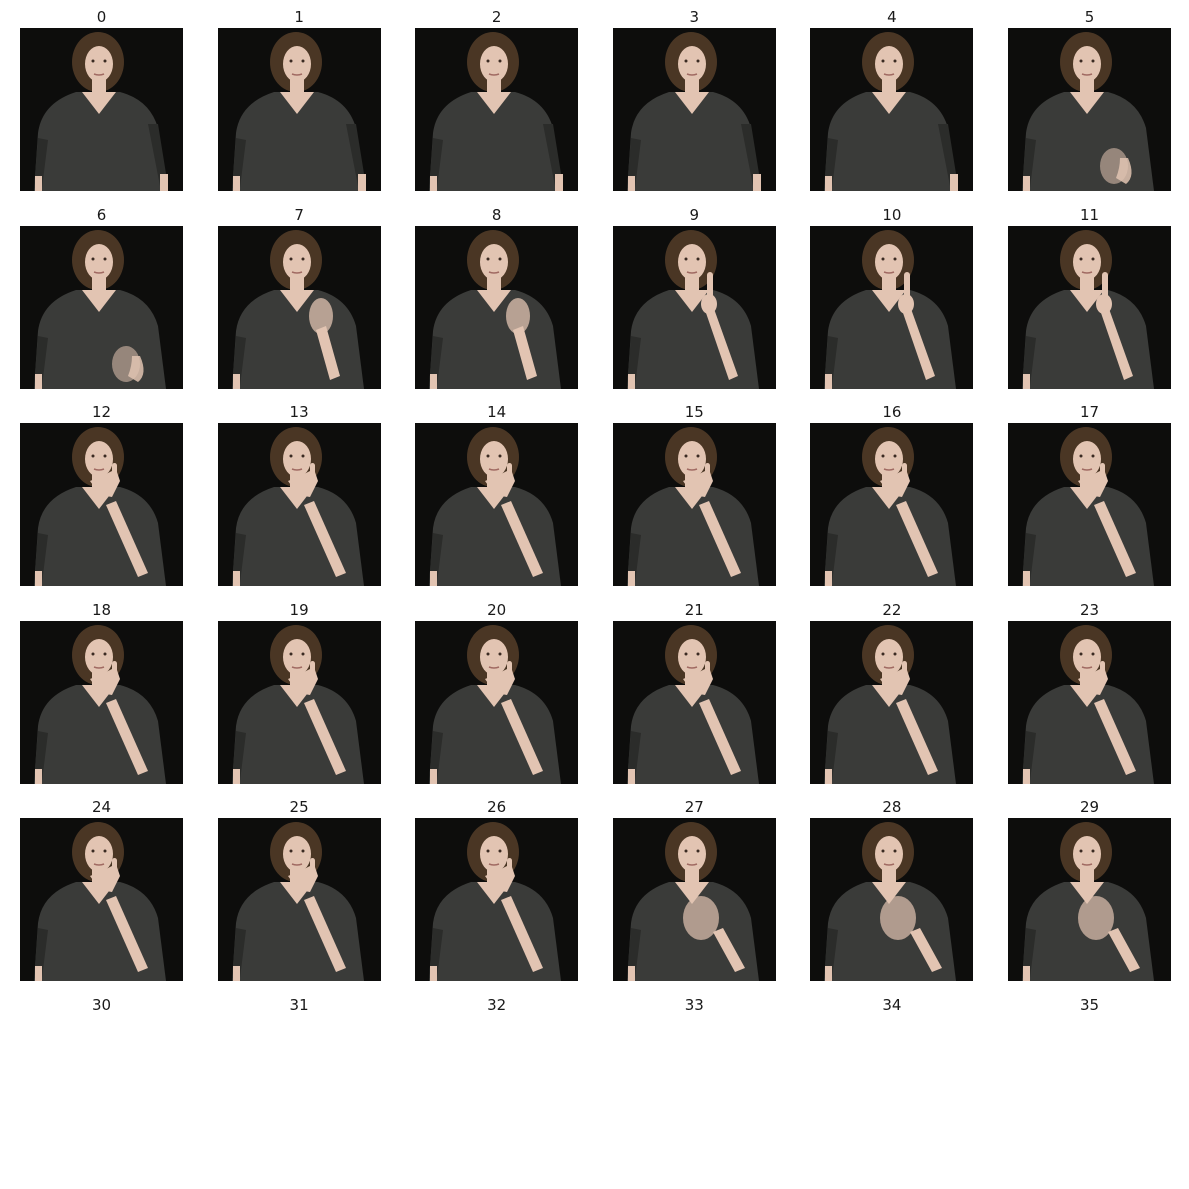  Describe the element at coordinates (892, 17) in the screenshot. I see `frame-label: 4` at that location.